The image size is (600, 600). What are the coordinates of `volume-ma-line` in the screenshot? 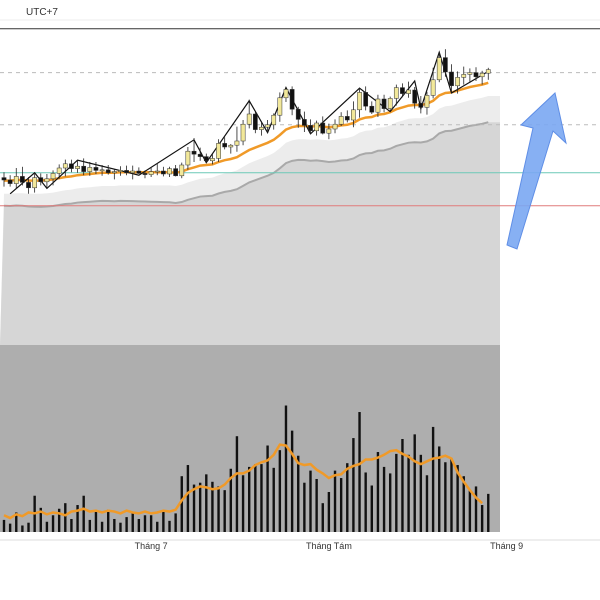 It's located at (243, 481).